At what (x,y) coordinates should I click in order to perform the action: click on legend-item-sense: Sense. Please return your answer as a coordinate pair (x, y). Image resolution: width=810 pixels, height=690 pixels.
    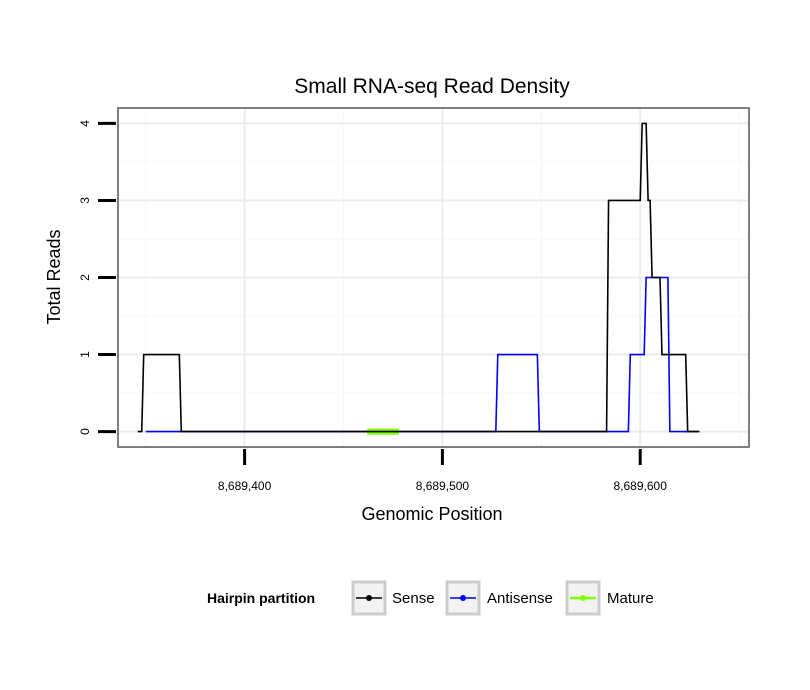
    Looking at the image, I should click on (393, 598).